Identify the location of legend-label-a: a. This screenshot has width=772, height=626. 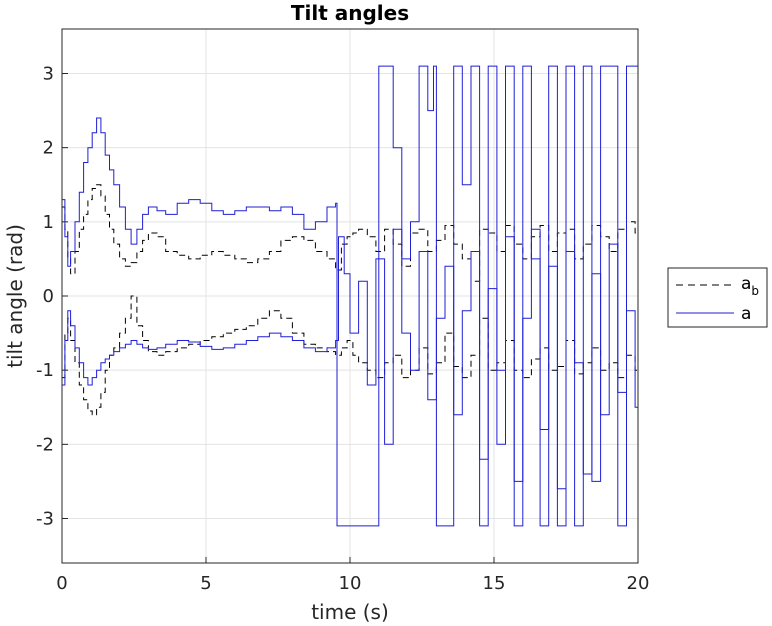
(746, 314).